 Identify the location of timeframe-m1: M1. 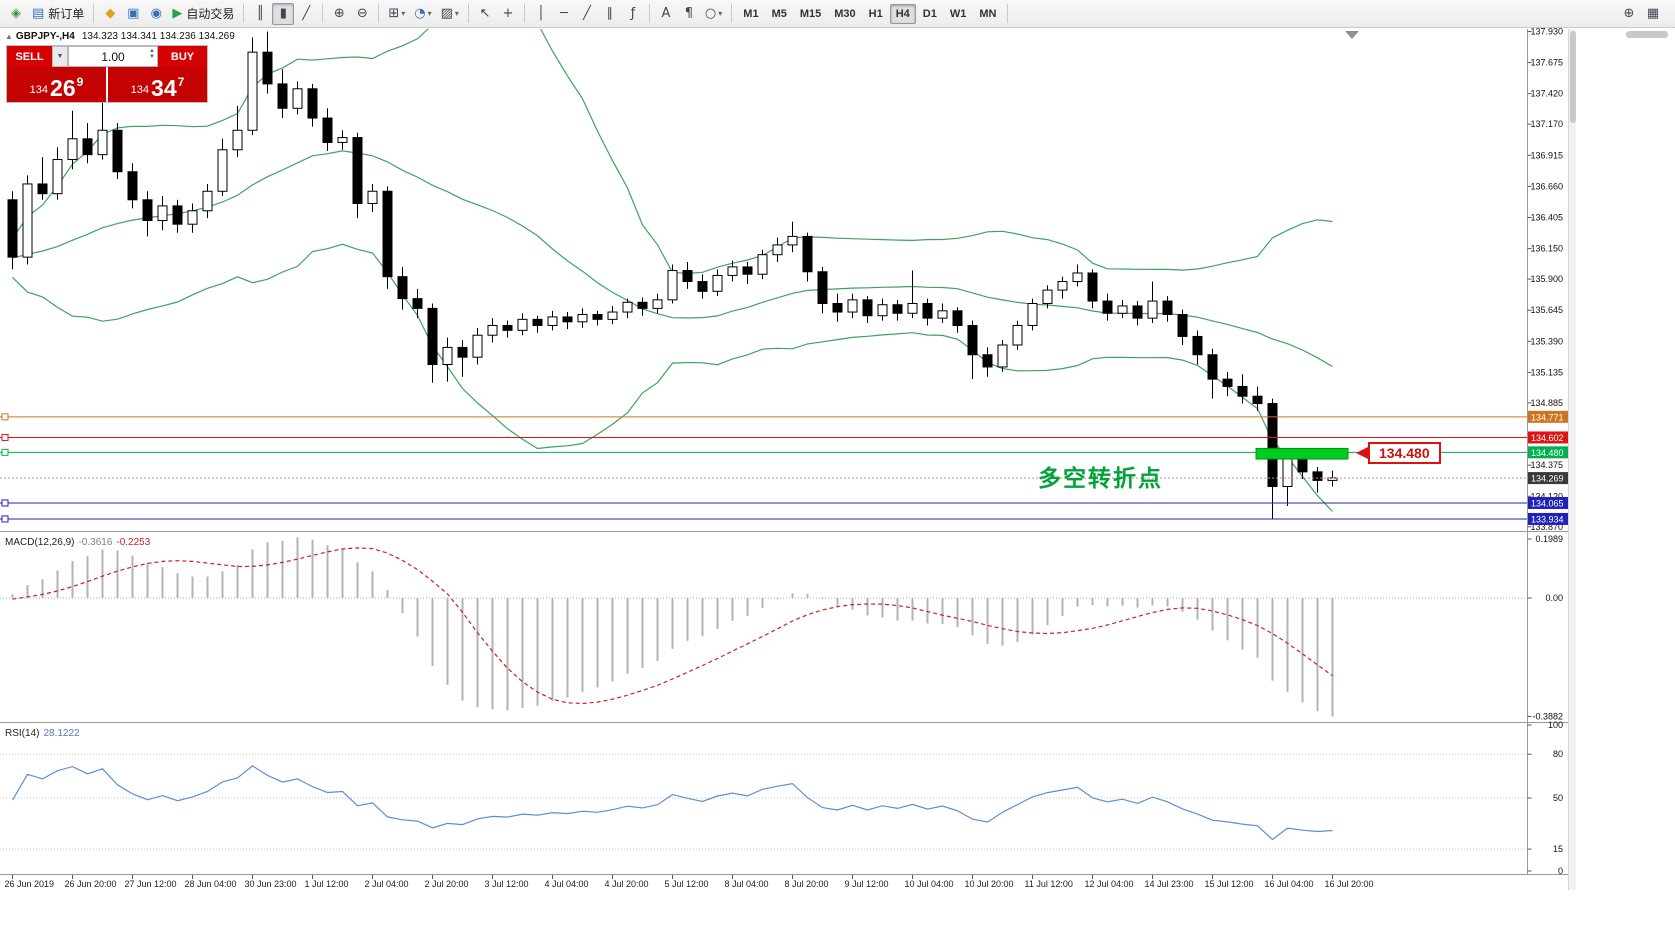
(750, 14).